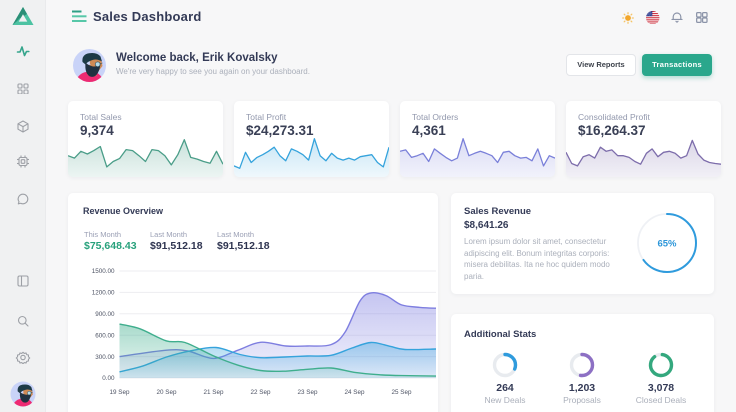 Image resolution: width=736 pixels, height=412 pixels. What do you see at coordinates (167, 392) in the screenshot?
I see `svg-text: 20 Sep` at bounding box center [167, 392].